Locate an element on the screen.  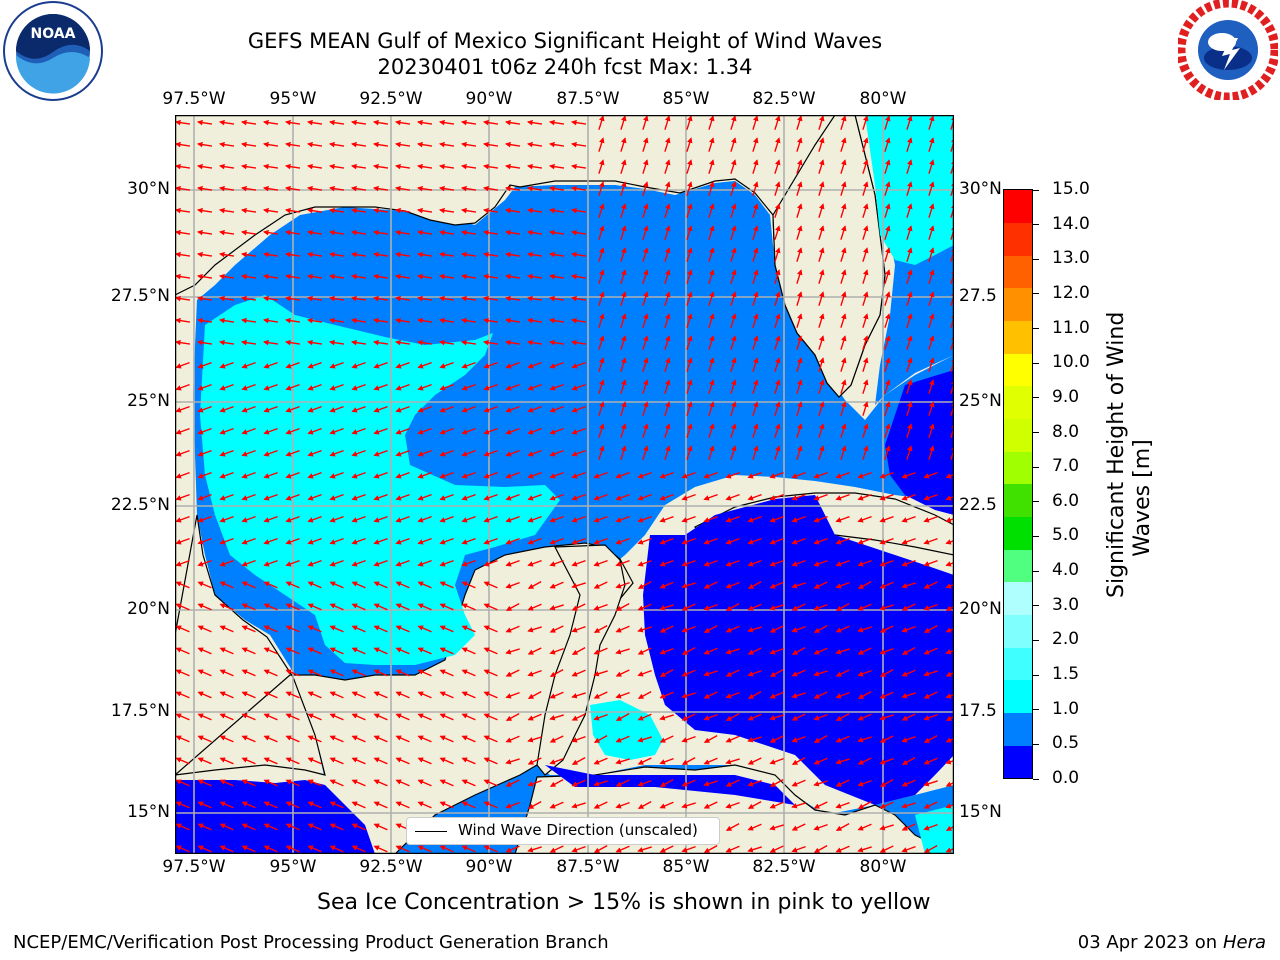
colorbar-tick-label: 1.5 is located at coordinates (1066, 674).